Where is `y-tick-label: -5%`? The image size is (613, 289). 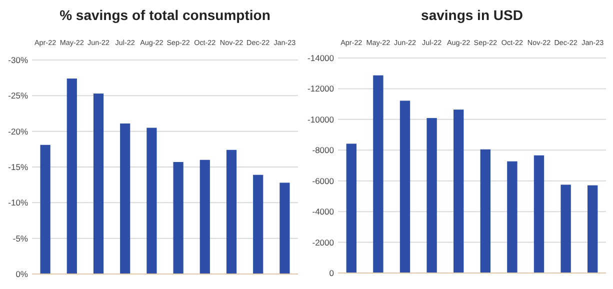 y-tick-label: -5% is located at coordinates (20, 238).